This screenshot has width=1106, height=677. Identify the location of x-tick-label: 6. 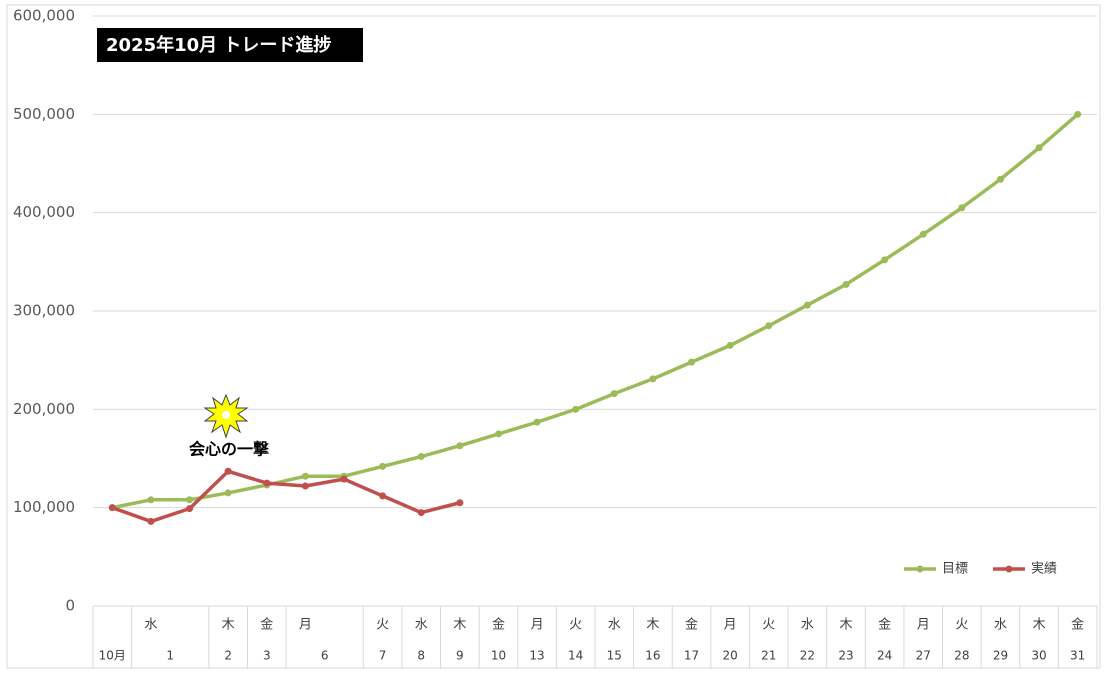
(325, 656).